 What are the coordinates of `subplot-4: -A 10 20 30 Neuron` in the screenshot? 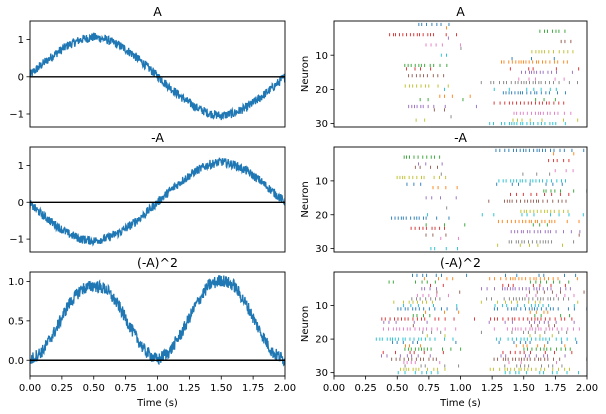 It's located at (444, 192).